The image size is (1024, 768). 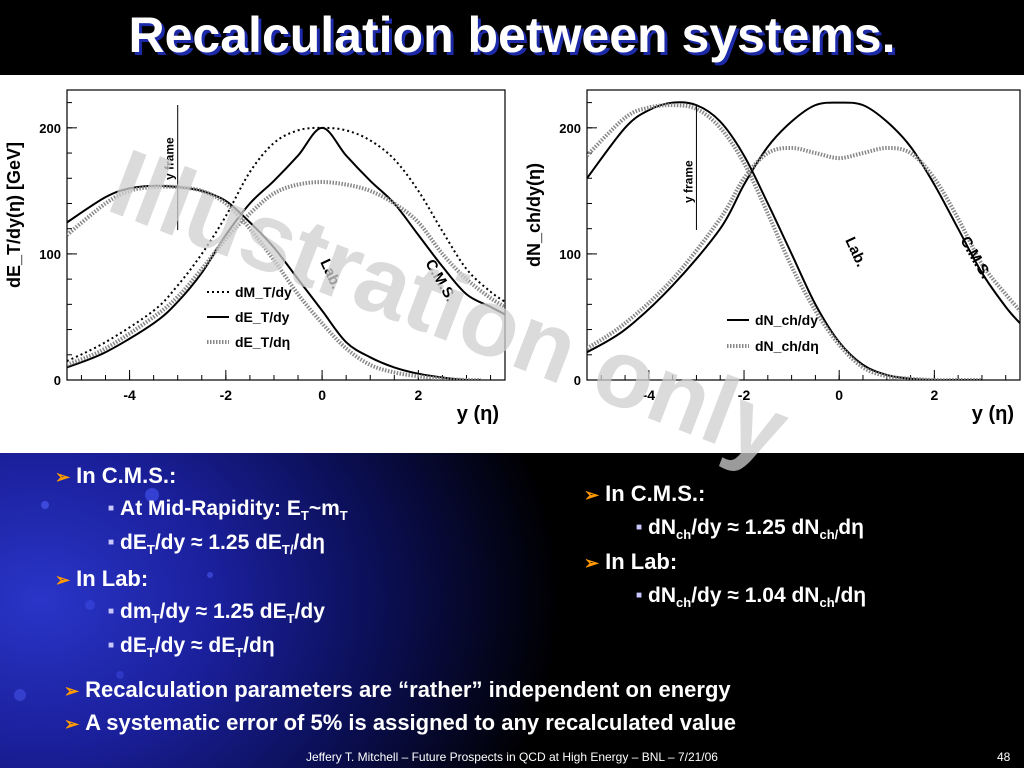 I want to click on cms-annotation: C.M.S., so click(x=976, y=258).